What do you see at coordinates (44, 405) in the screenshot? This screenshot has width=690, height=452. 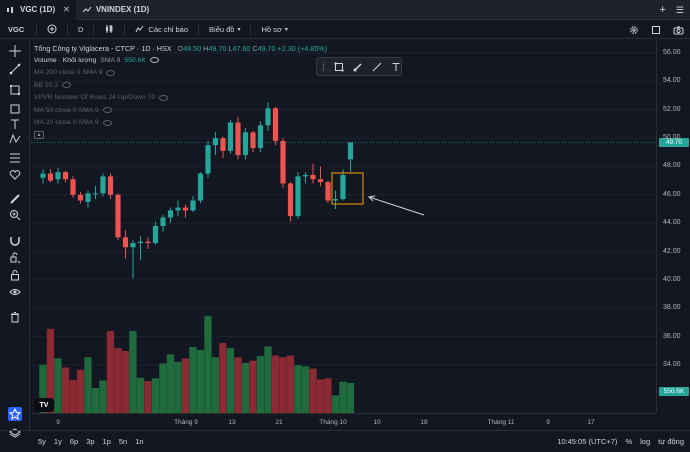 I see `tradingview-logo: TV` at bounding box center [44, 405].